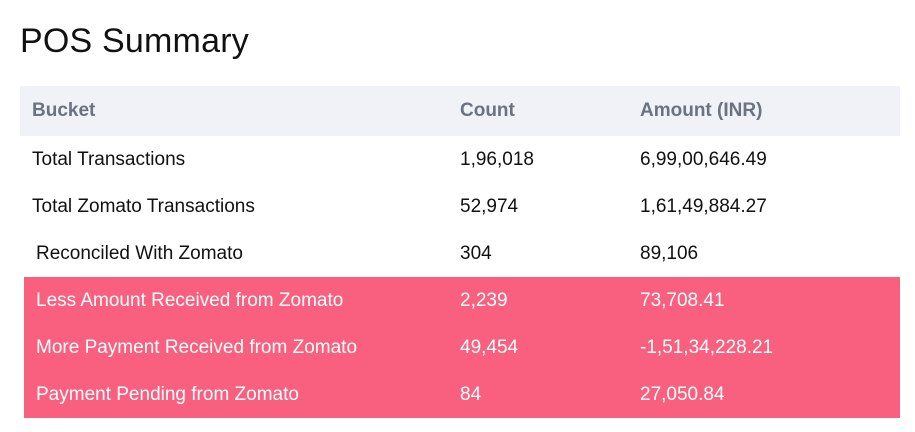  I want to click on bucket-cell: Total Zomato Transactions, so click(143, 206).